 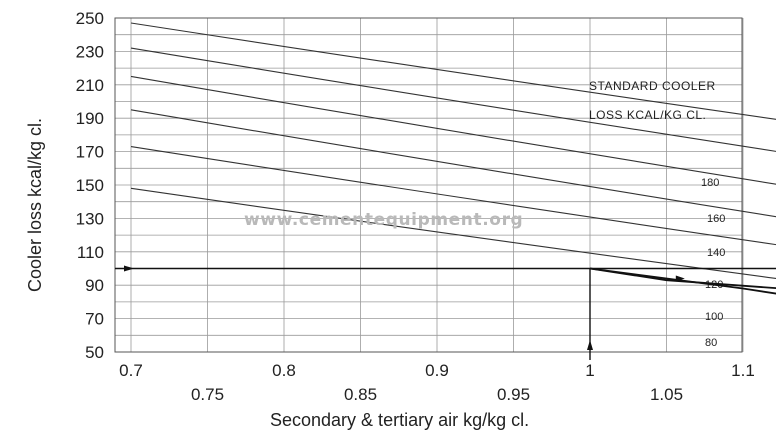 What do you see at coordinates (652, 86) in the screenshot?
I see `annotation-line-1: STANDARD COOLER` at bounding box center [652, 86].